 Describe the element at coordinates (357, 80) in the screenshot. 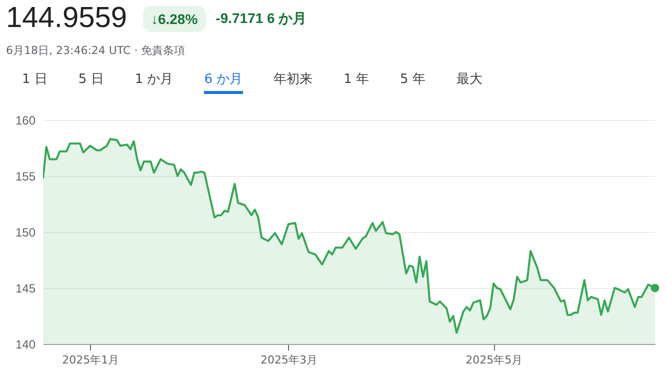

I see `text: 1 年` at that location.